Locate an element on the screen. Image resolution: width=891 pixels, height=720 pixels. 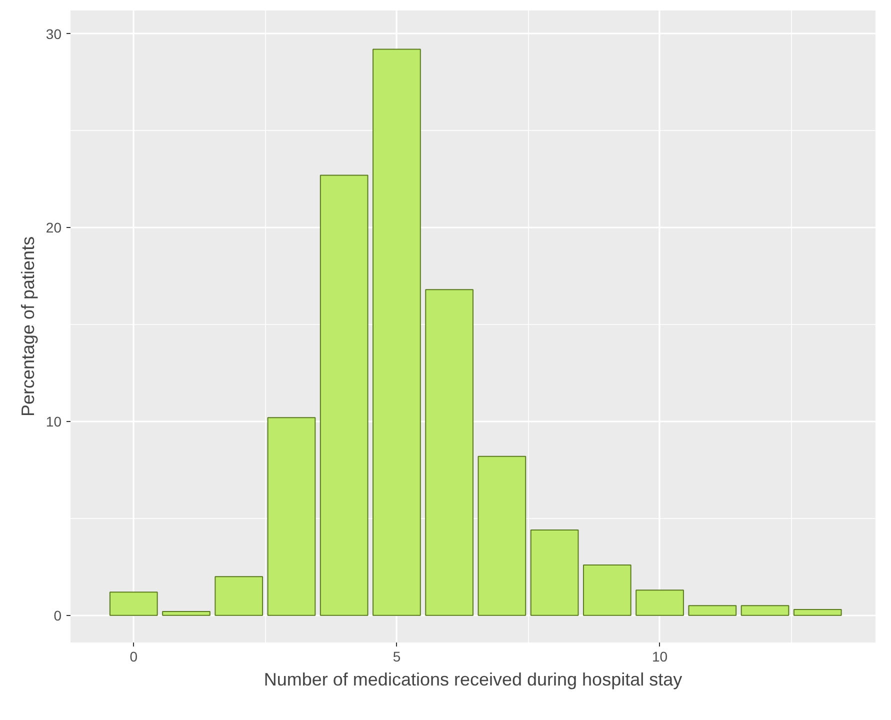
y-axis-title: Percentage of patients is located at coordinates (28, 326).